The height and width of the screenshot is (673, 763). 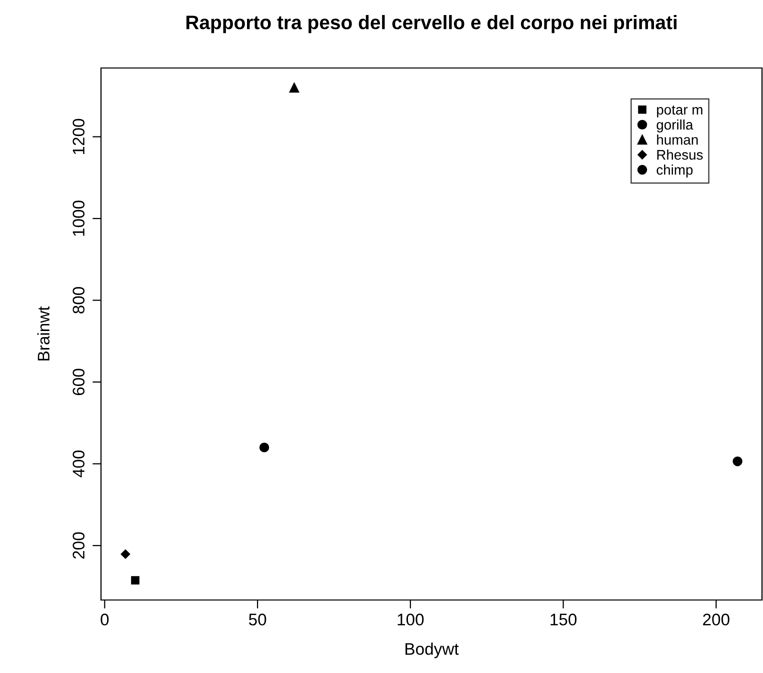 What do you see at coordinates (716, 620) in the screenshot?
I see `x-tick-label: 200` at bounding box center [716, 620].